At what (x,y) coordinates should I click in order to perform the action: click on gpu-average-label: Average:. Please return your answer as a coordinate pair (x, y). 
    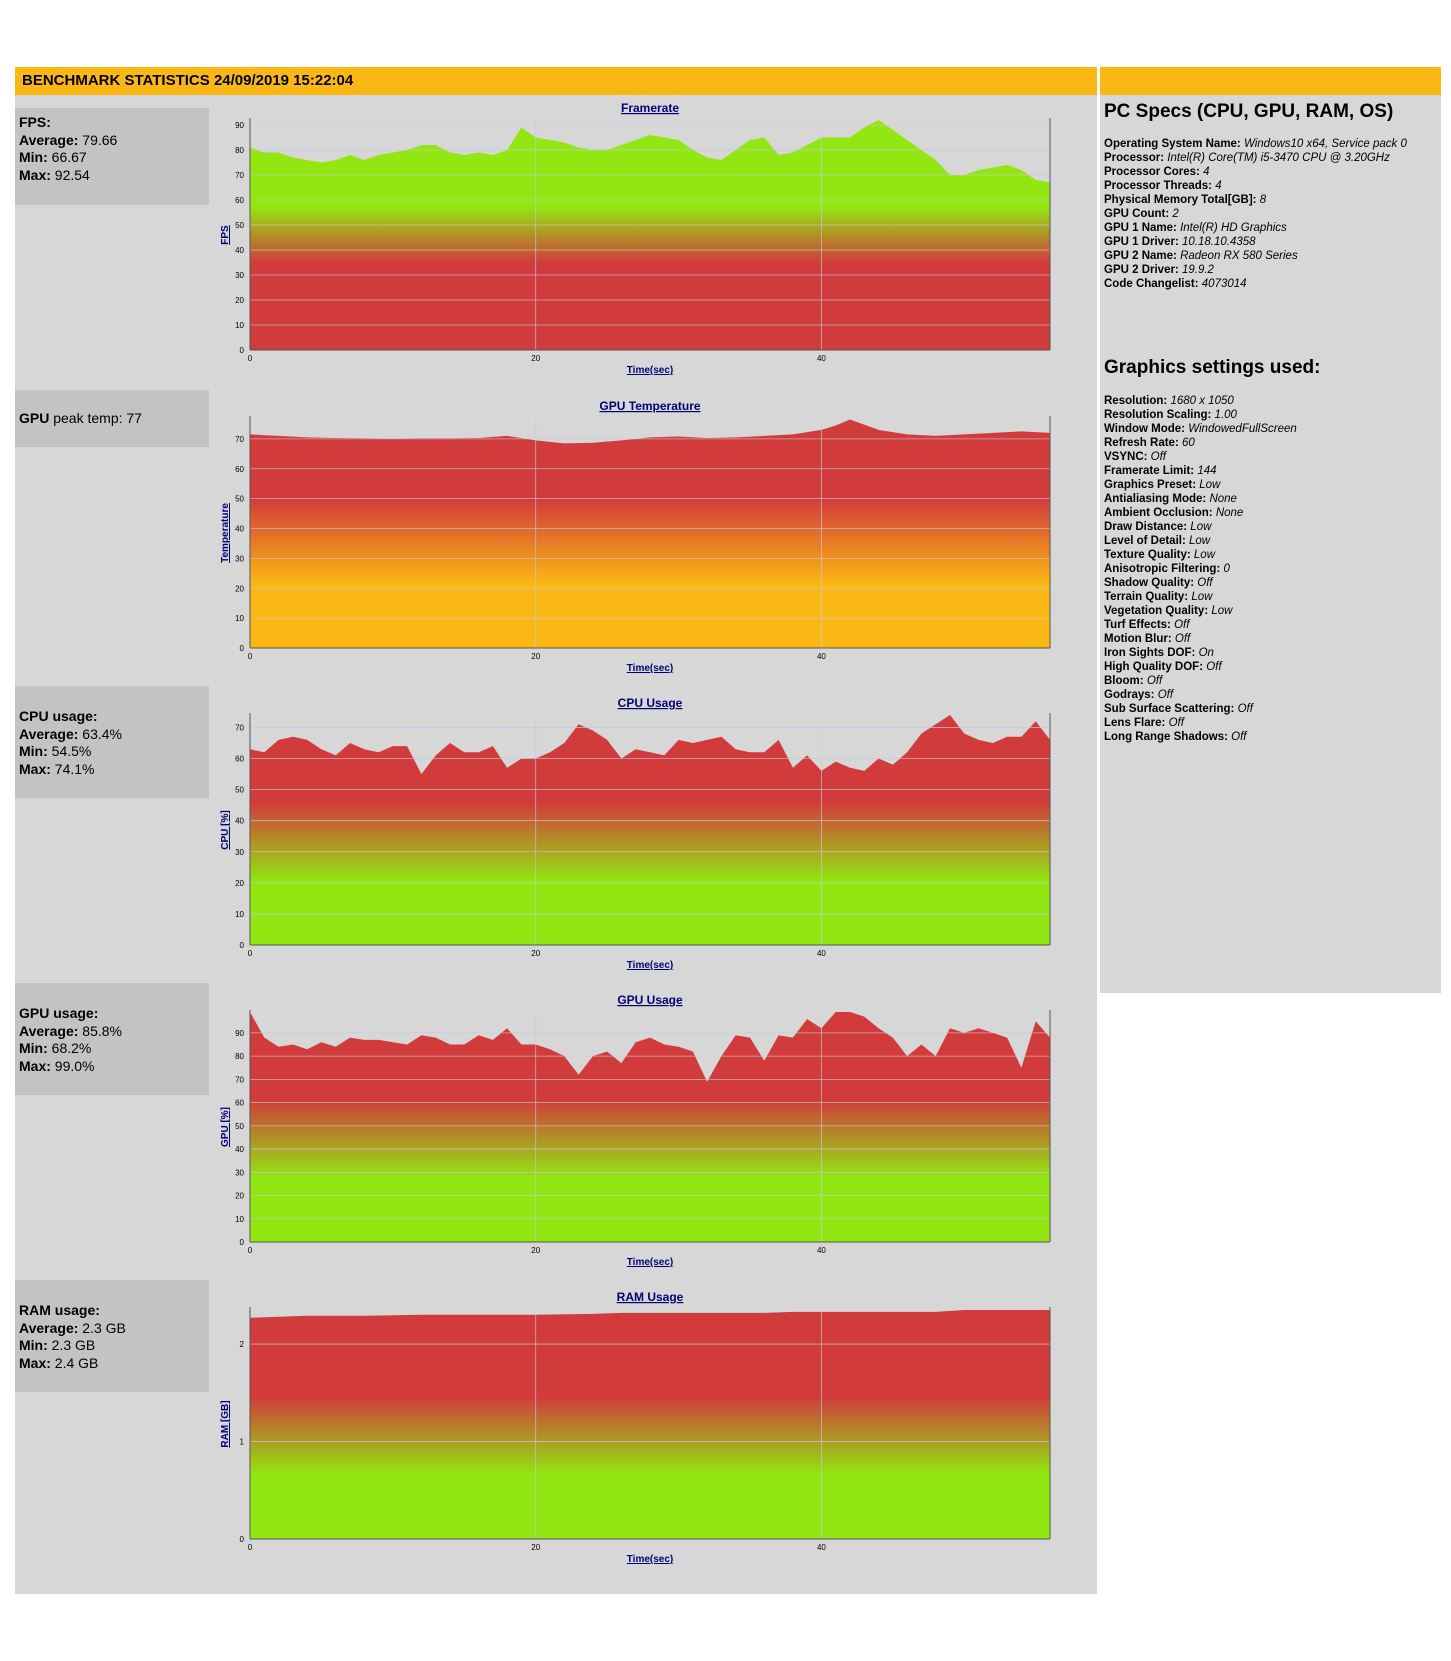
    Looking at the image, I should click on (49, 1030).